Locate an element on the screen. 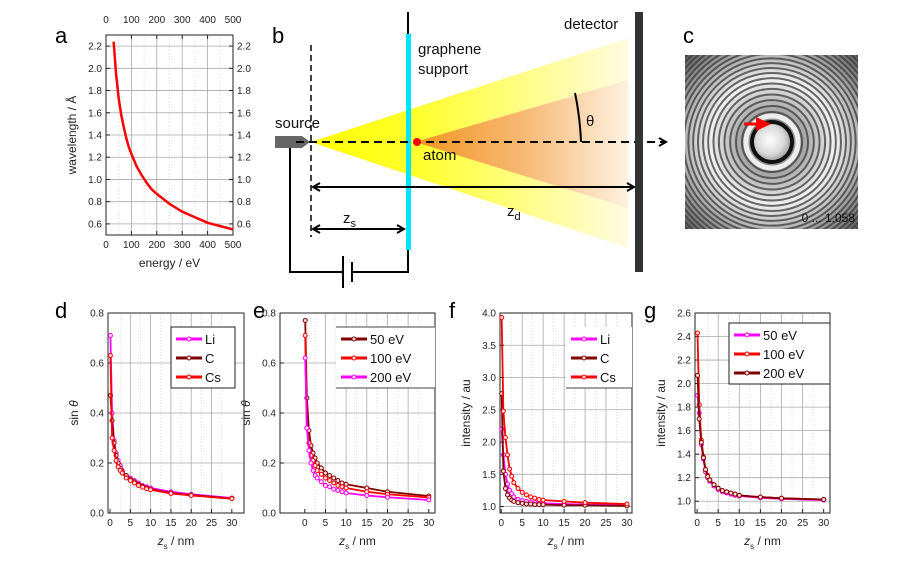 This screenshot has width=916, height=569. right-tick-label: 1.8 is located at coordinates (244, 91).